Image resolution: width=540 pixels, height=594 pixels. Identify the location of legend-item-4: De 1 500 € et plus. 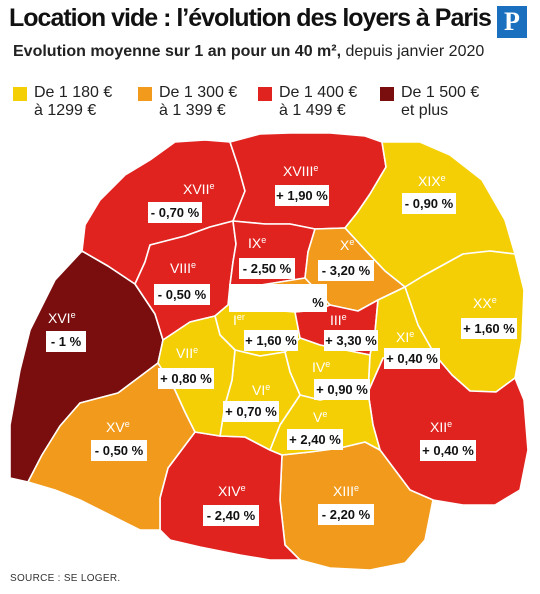
(435, 102).